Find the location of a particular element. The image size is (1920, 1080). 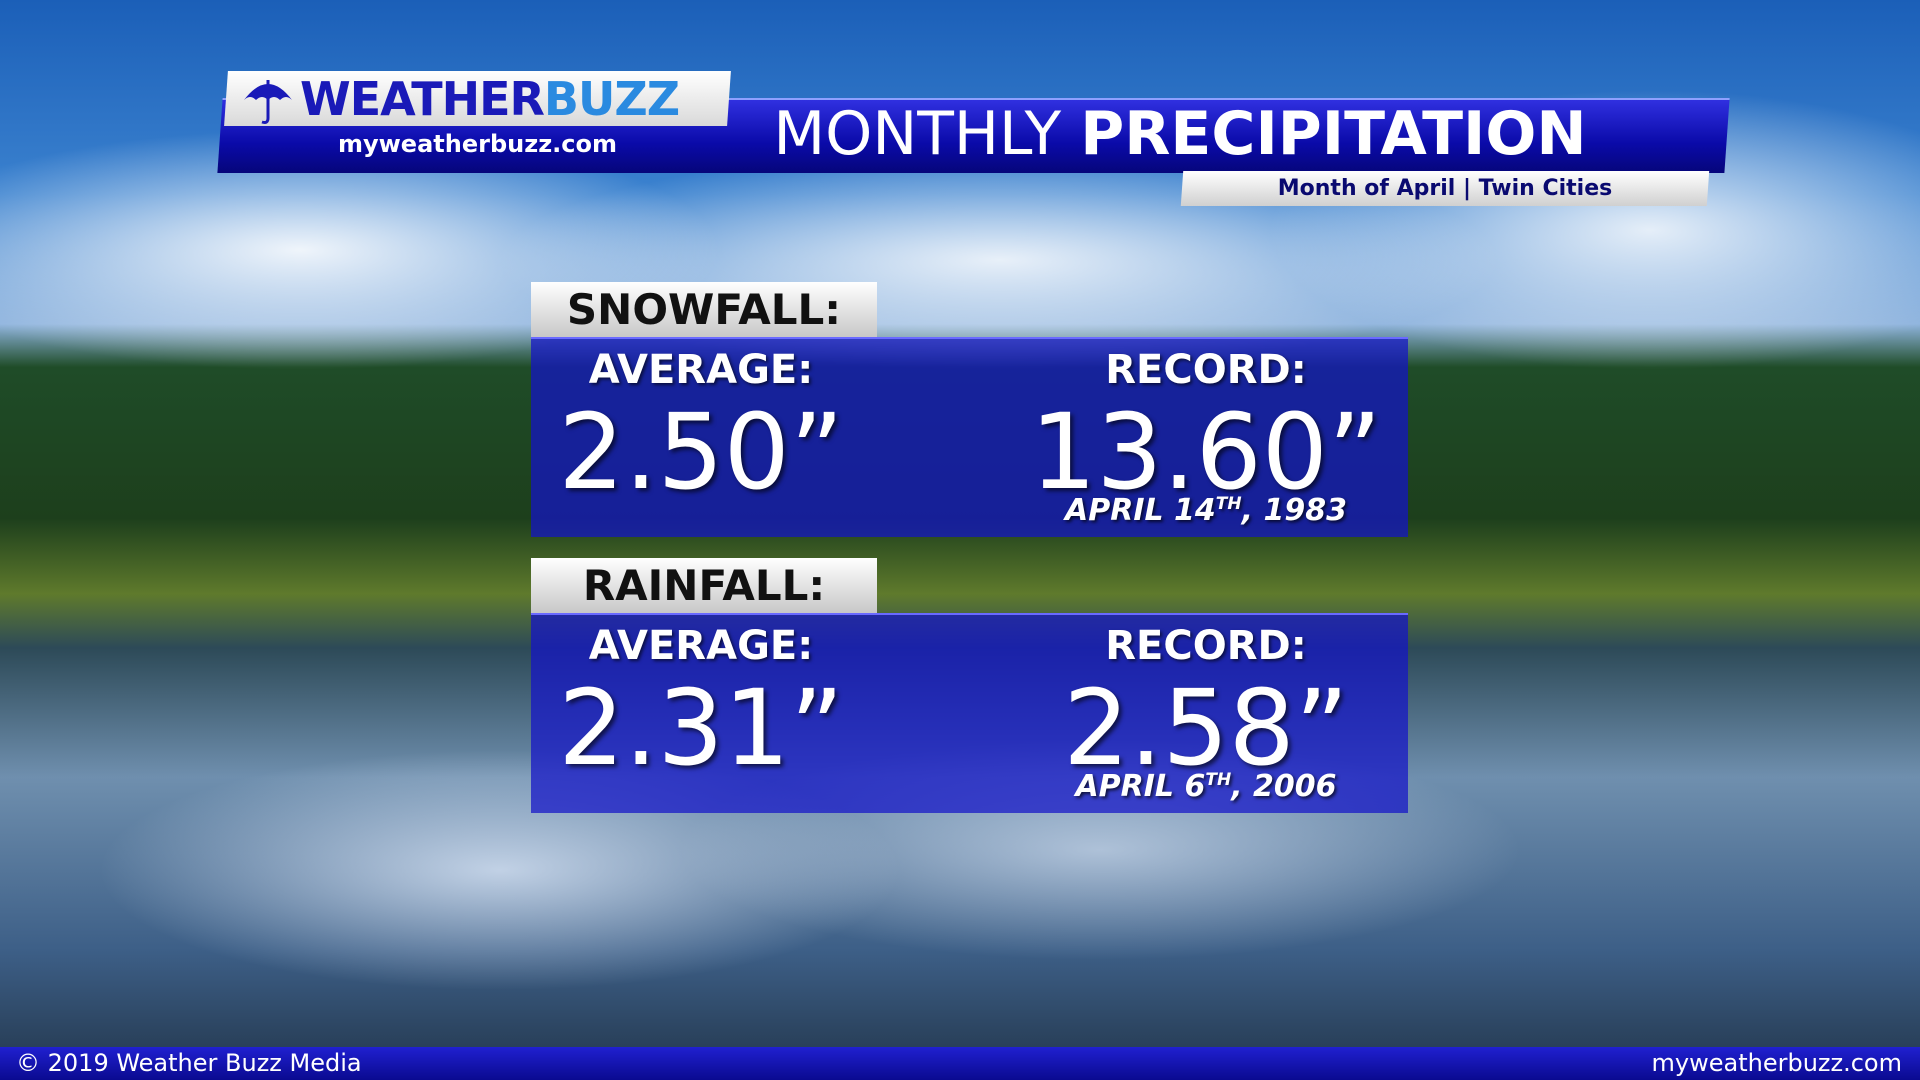

subtitle: Month of April | Twin Cities is located at coordinates (1445, 188).